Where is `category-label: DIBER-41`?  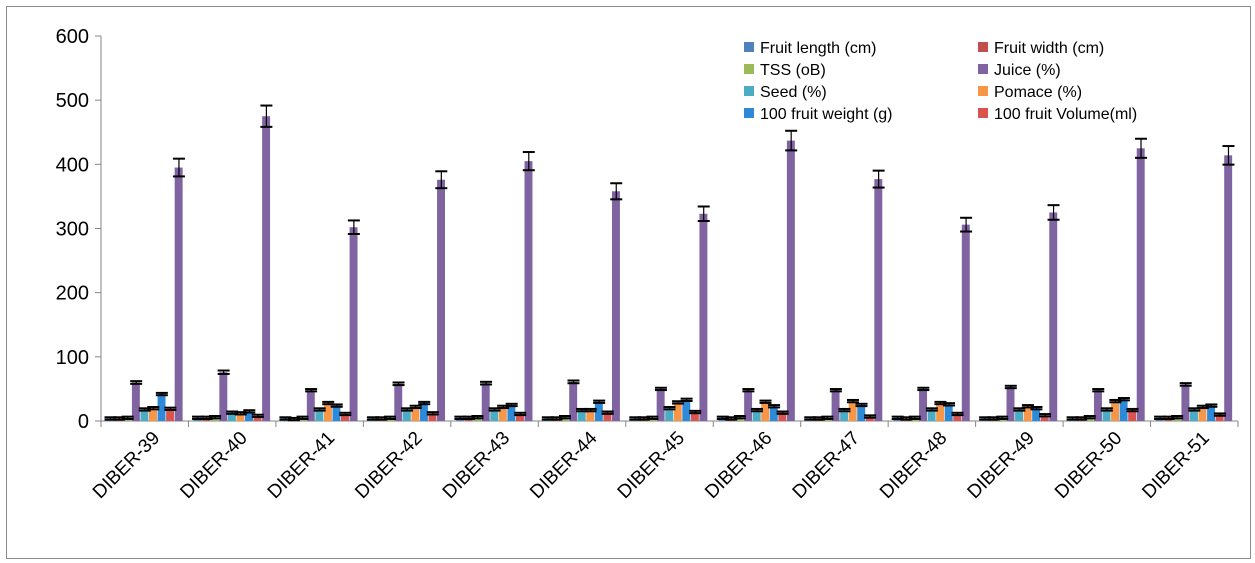
category-label: DIBER-41 is located at coordinates (301, 465).